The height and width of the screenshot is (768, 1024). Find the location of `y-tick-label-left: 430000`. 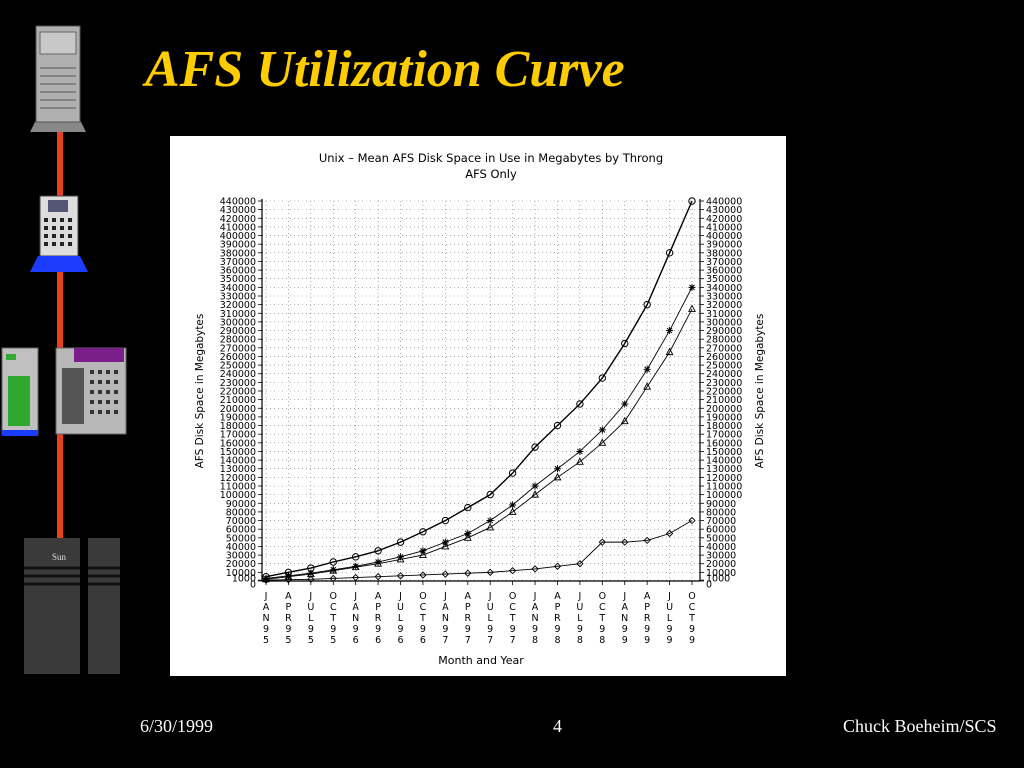

y-tick-label-left: 430000 is located at coordinates (238, 210).